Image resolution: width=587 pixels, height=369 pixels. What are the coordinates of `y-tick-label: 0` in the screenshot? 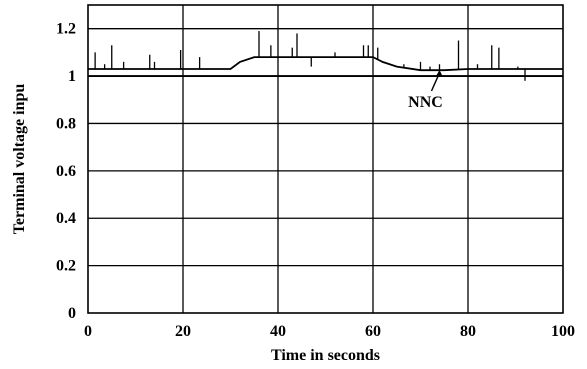 It's located at (72, 313).